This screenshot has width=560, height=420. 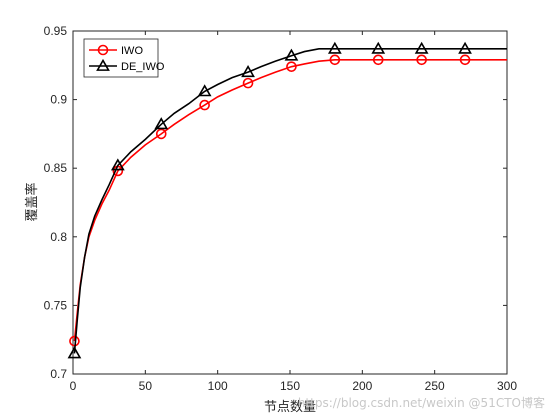 What do you see at coordinates (435, 386) in the screenshot?
I see `x-tick-label: 250` at bounding box center [435, 386].